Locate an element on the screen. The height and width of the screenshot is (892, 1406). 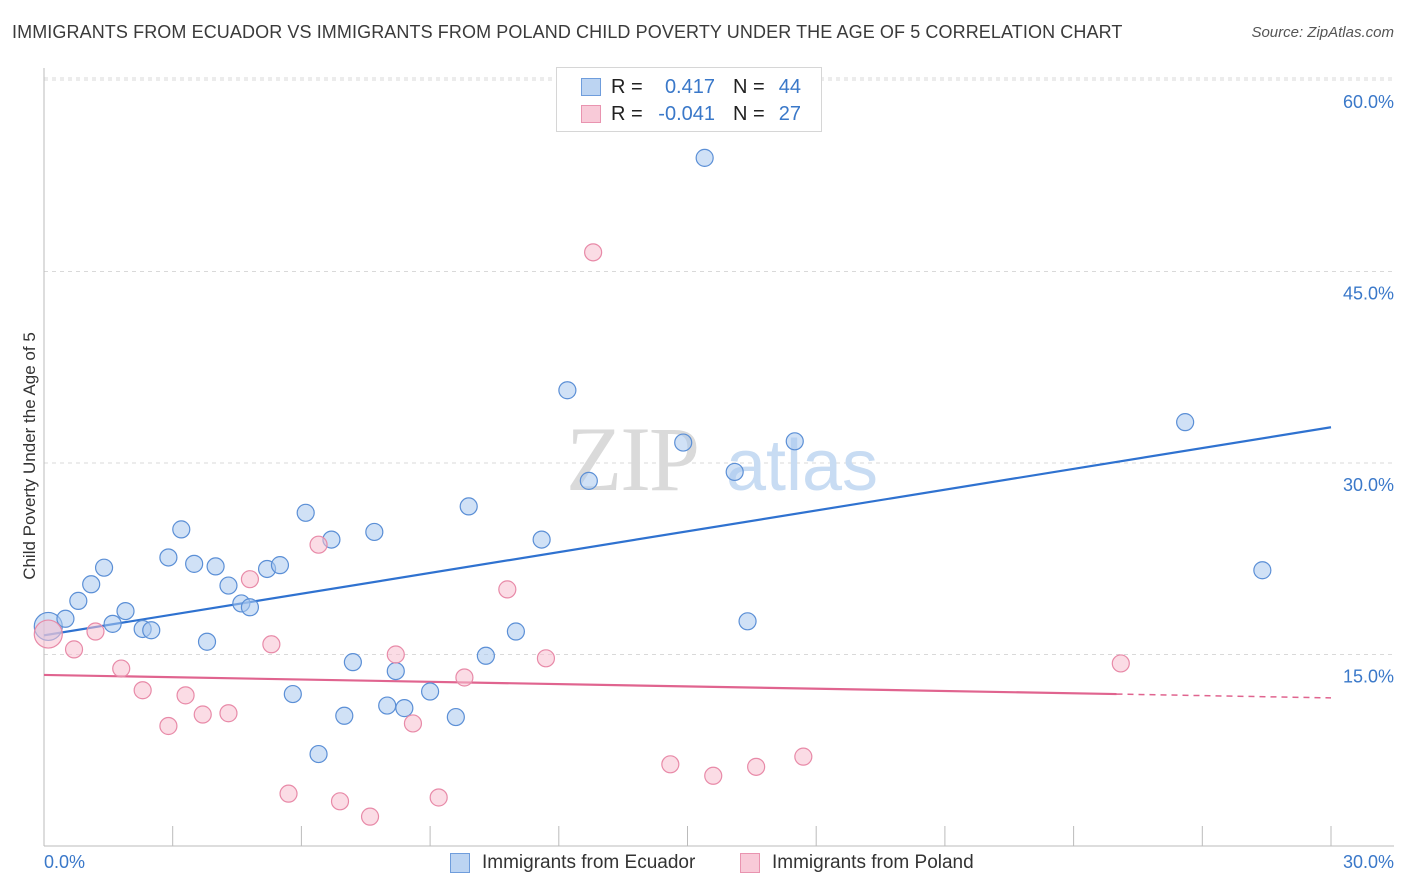
source-credit: Source: ZipAtlas.com is located at coordinates (1322, 32).